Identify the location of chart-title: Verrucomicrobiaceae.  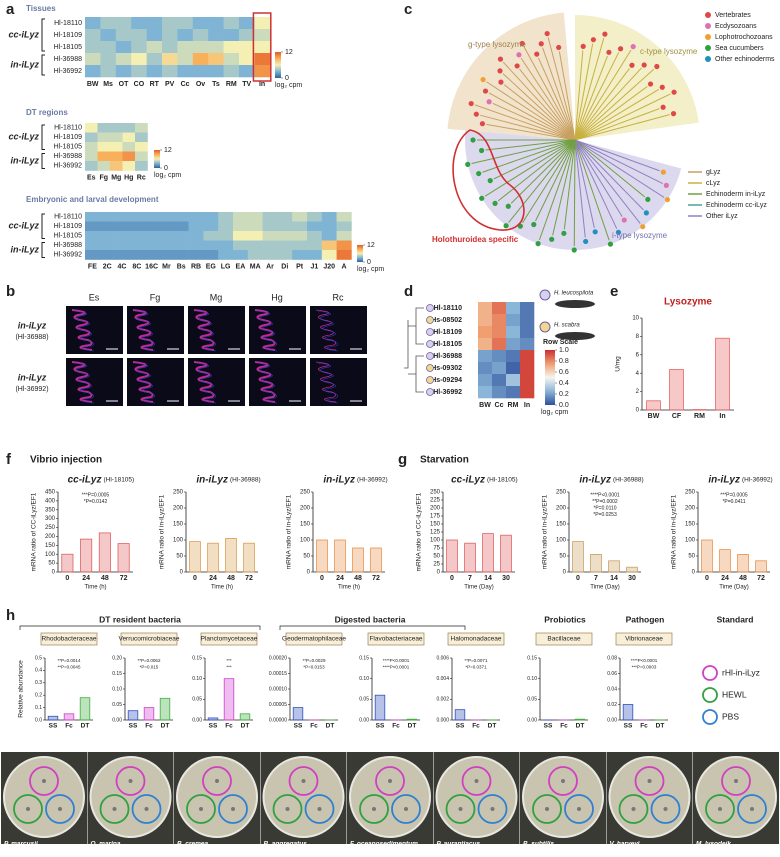
(148, 639).